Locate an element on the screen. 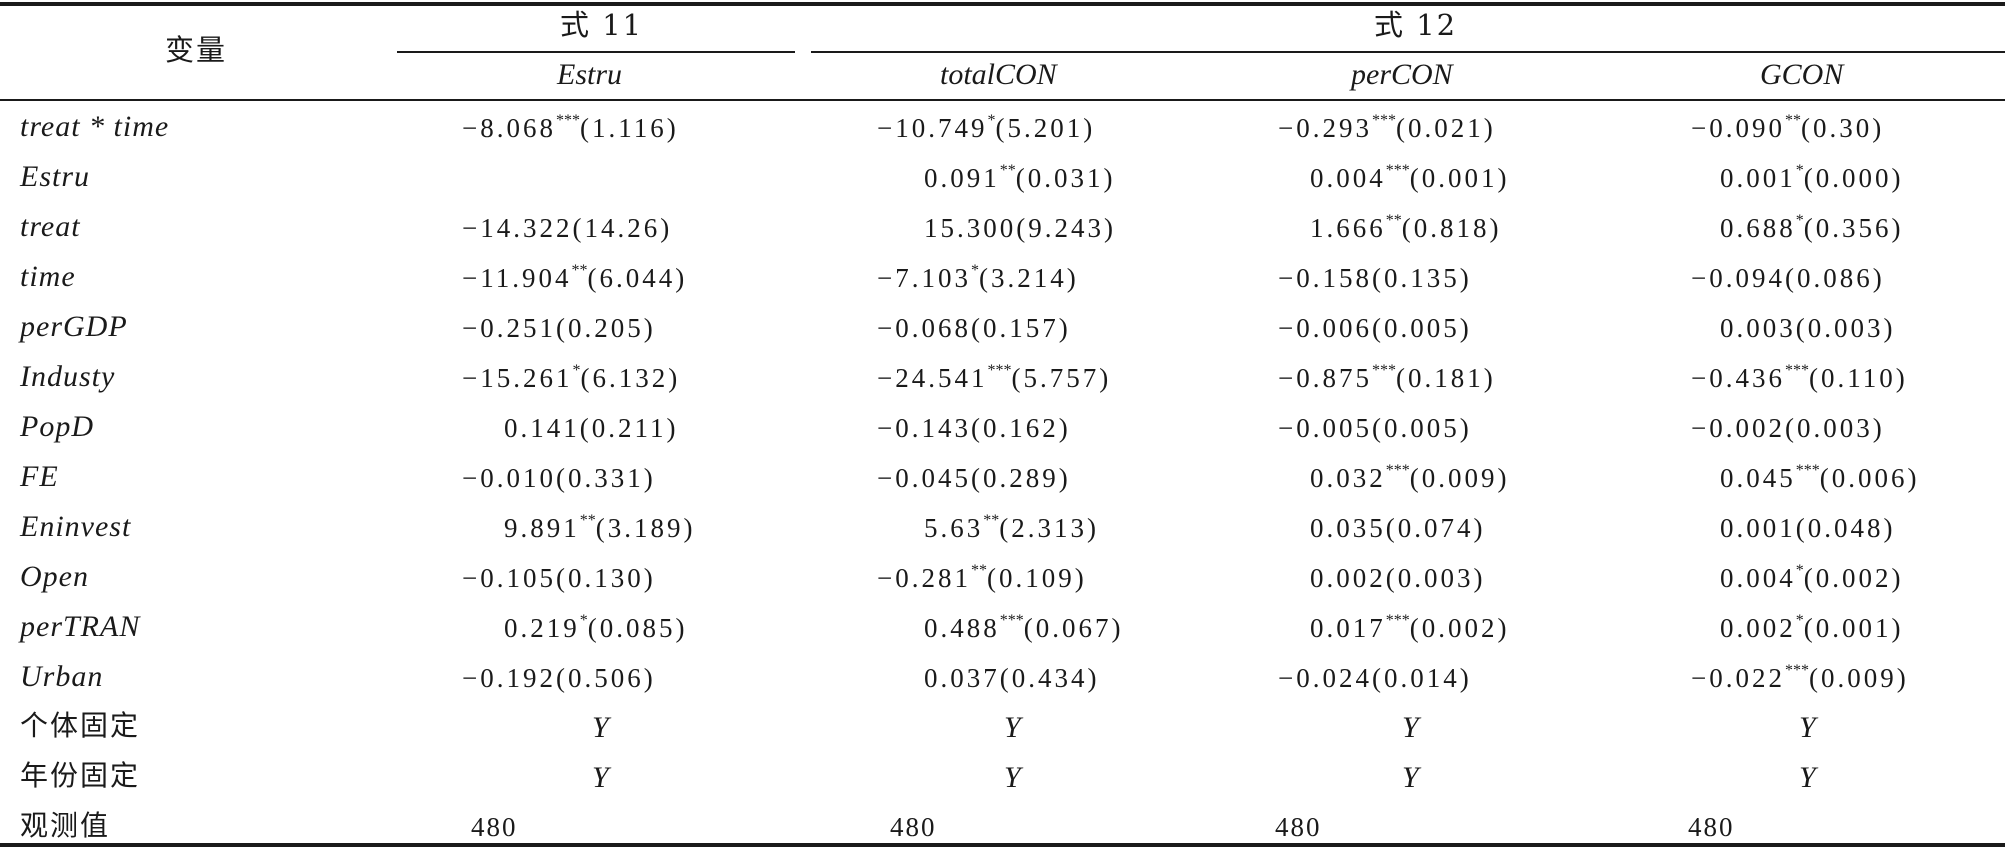 This screenshot has width=2005, height=849. coefficient-cell: 0.004***(0.001) is located at coordinates (1410, 178).